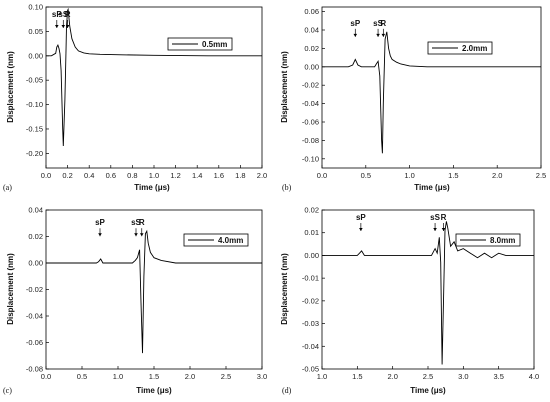 Image resolution: width=550 pixels, height=402 pixels. Describe the element at coordinates (287, 390) in the screenshot. I see `panel-label-d: (d)` at that location.